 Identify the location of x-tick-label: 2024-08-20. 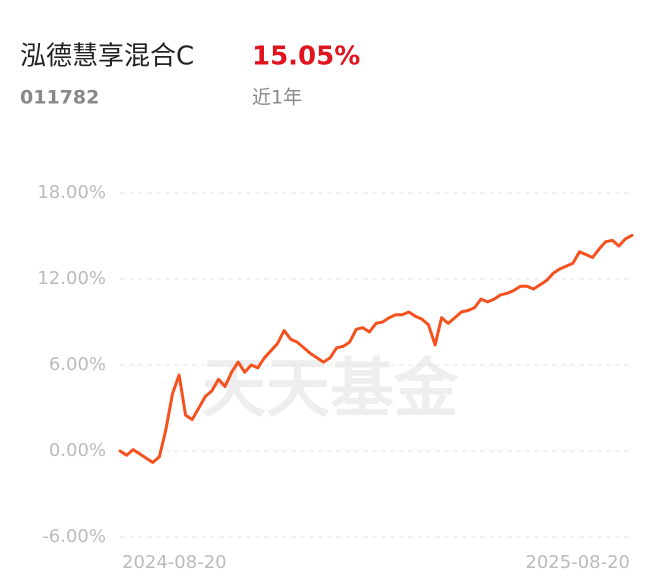
(174, 562).